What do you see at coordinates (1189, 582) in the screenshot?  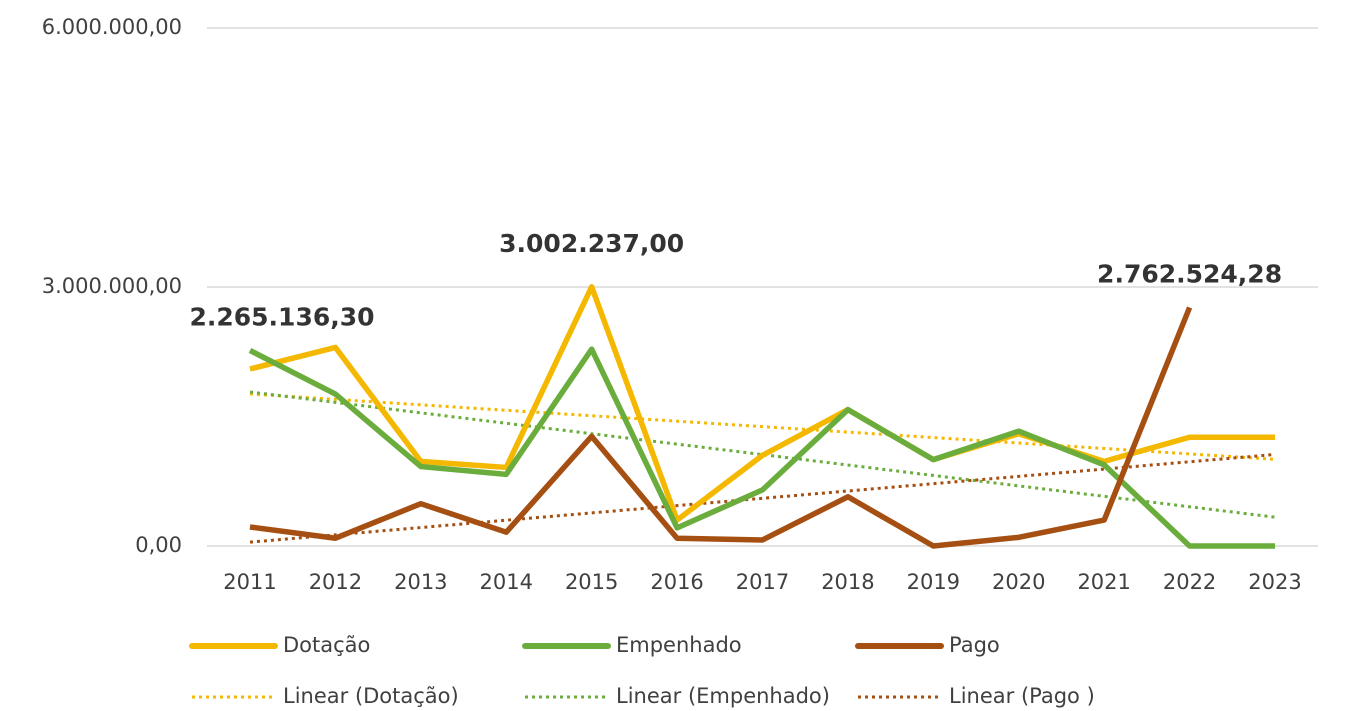 I see `x-tick-label: 2022` at bounding box center [1189, 582].